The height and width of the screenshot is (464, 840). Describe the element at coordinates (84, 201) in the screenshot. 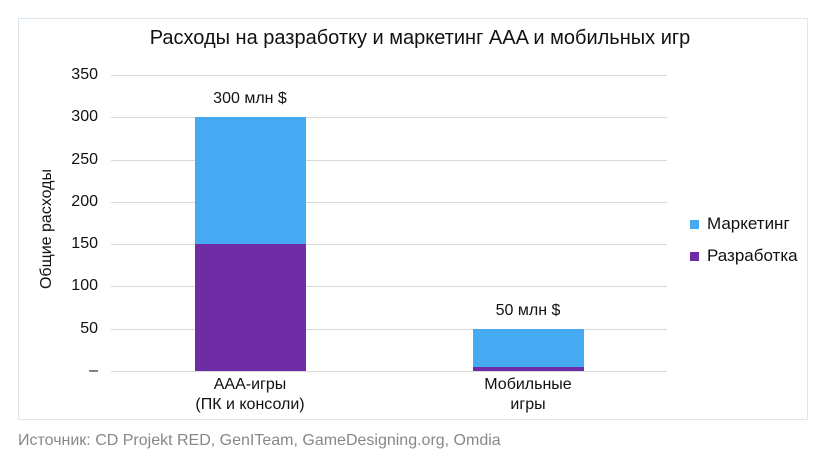

I see `y-tick-label: 200` at that location.